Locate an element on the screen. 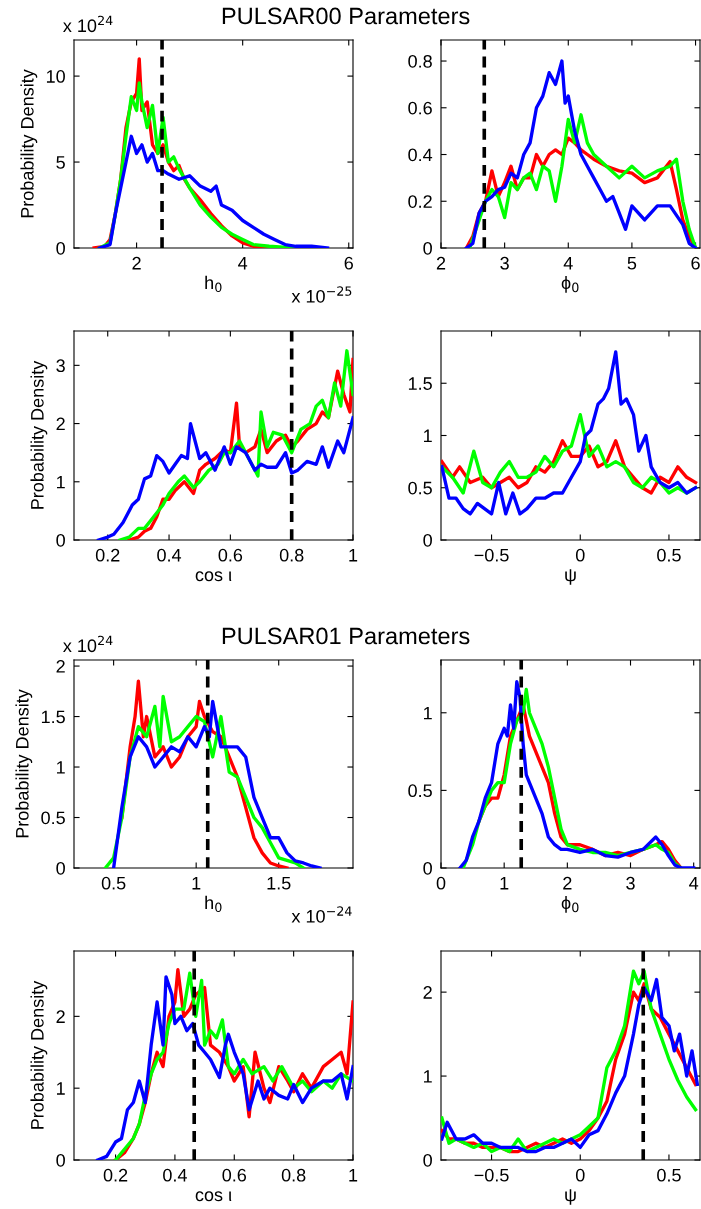 The image size is (701, 1209). y-tick-label: 5 is located at coordinates (60, 162).